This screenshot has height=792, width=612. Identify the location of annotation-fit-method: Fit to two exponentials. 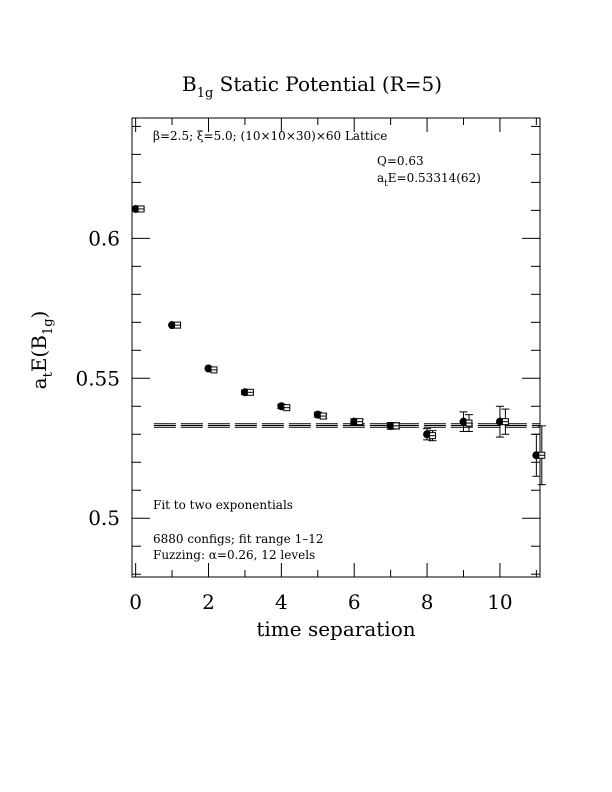
(223, 505).